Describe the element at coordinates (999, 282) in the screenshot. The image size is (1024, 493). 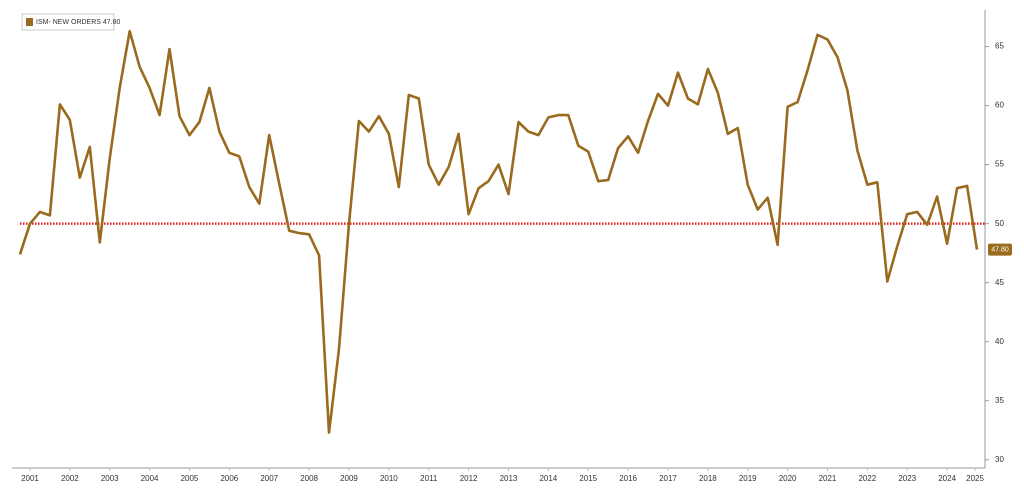
I see `y-tick-label: 45` at that location.